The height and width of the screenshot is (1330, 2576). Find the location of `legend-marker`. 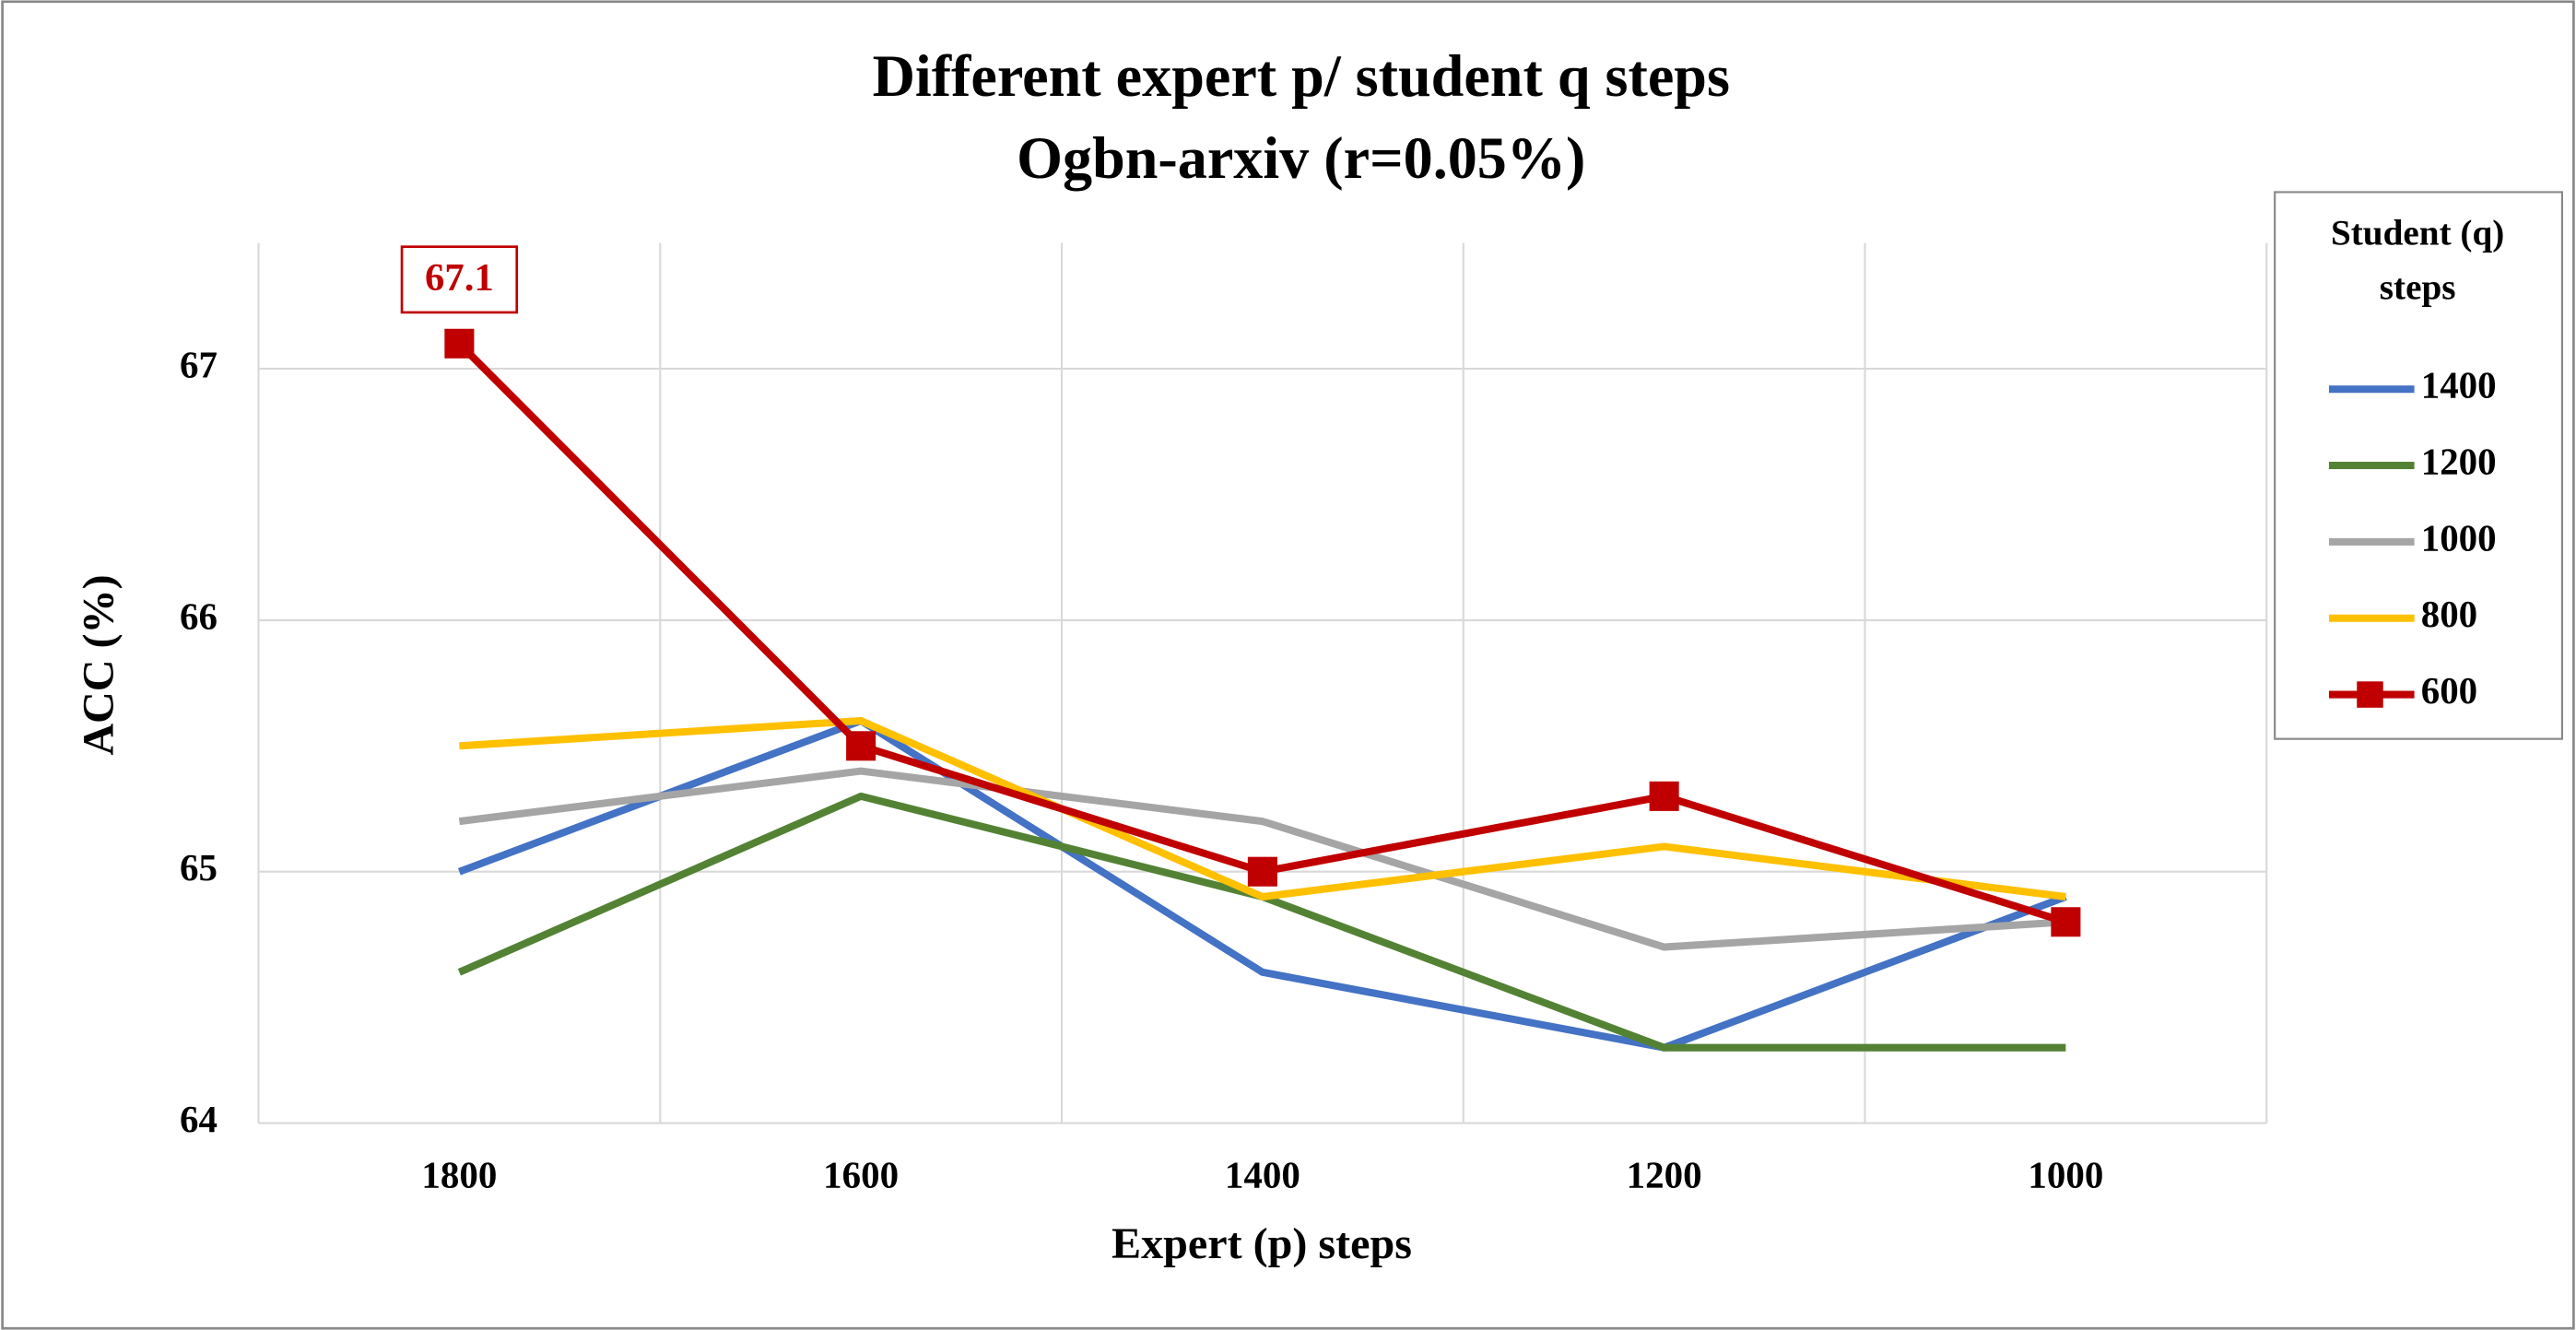

legend-marker is located at coordinates (2370, 694).